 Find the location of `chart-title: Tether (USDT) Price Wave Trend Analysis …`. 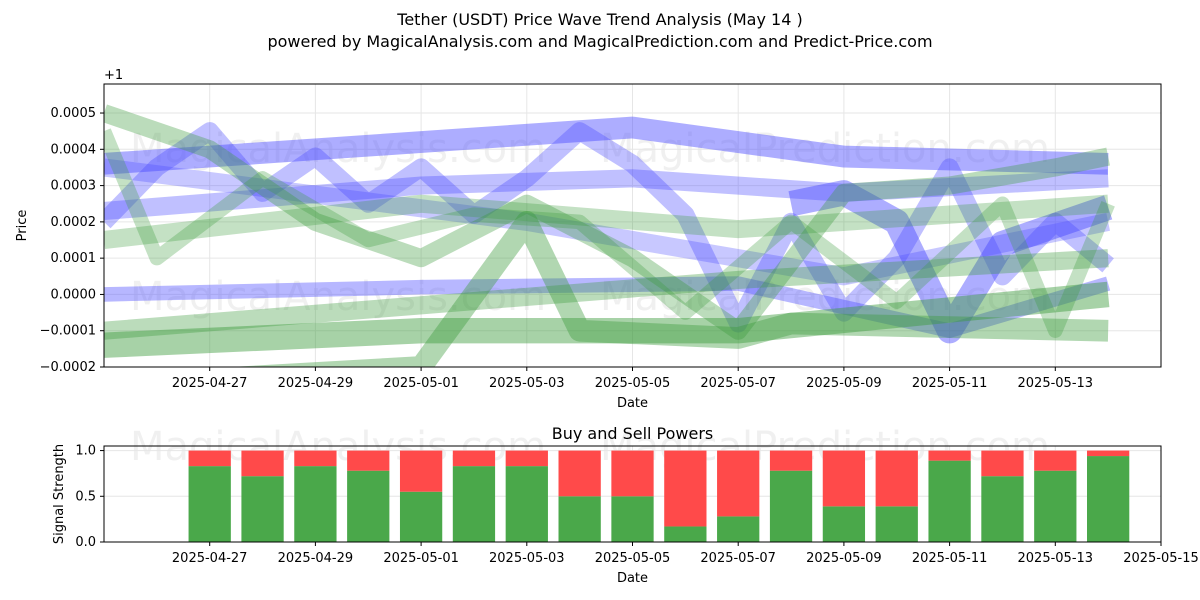

chart-title: Tether (USDT) Price Wave Trend Analysis … is located at coordinates (600, 19).